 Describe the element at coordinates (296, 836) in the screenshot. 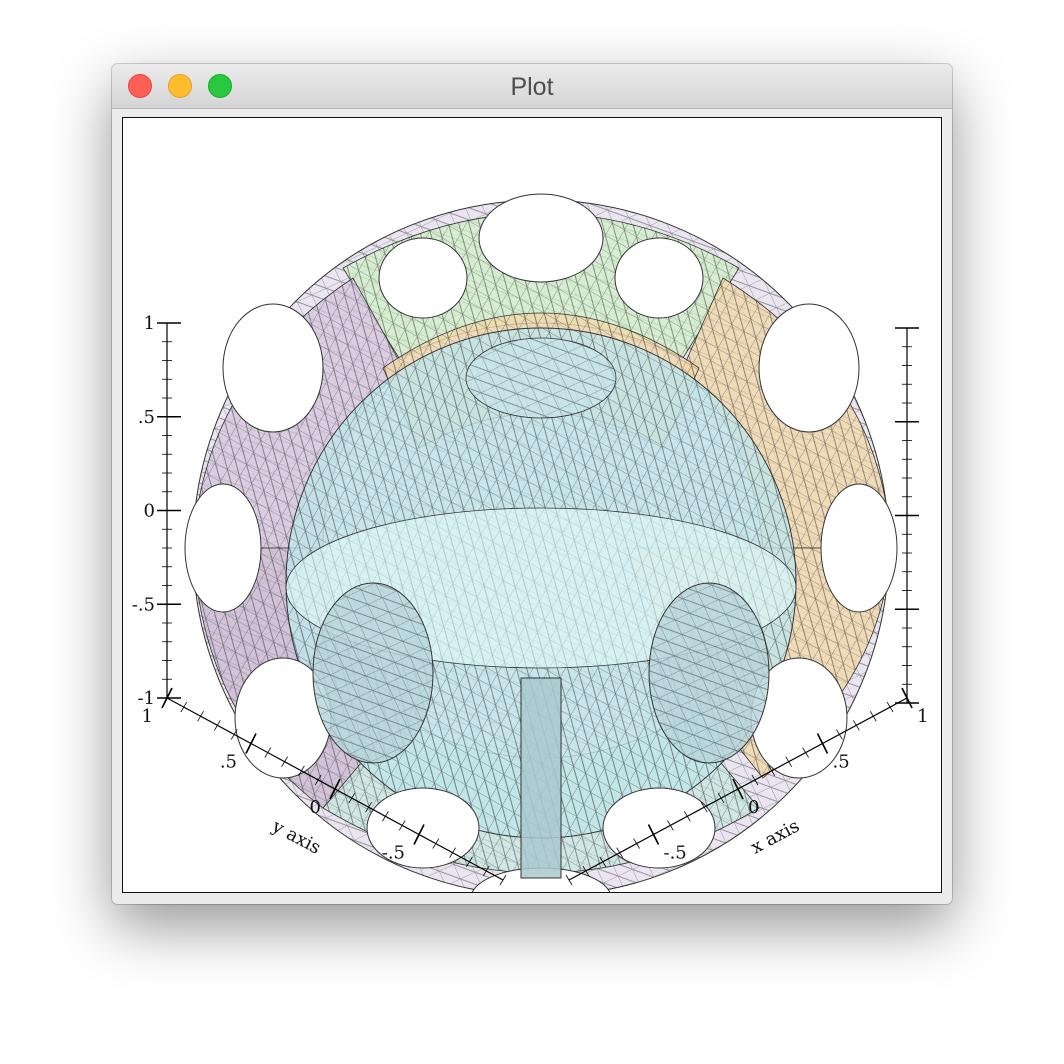

I see `y-axis-label: y axis` at that location.